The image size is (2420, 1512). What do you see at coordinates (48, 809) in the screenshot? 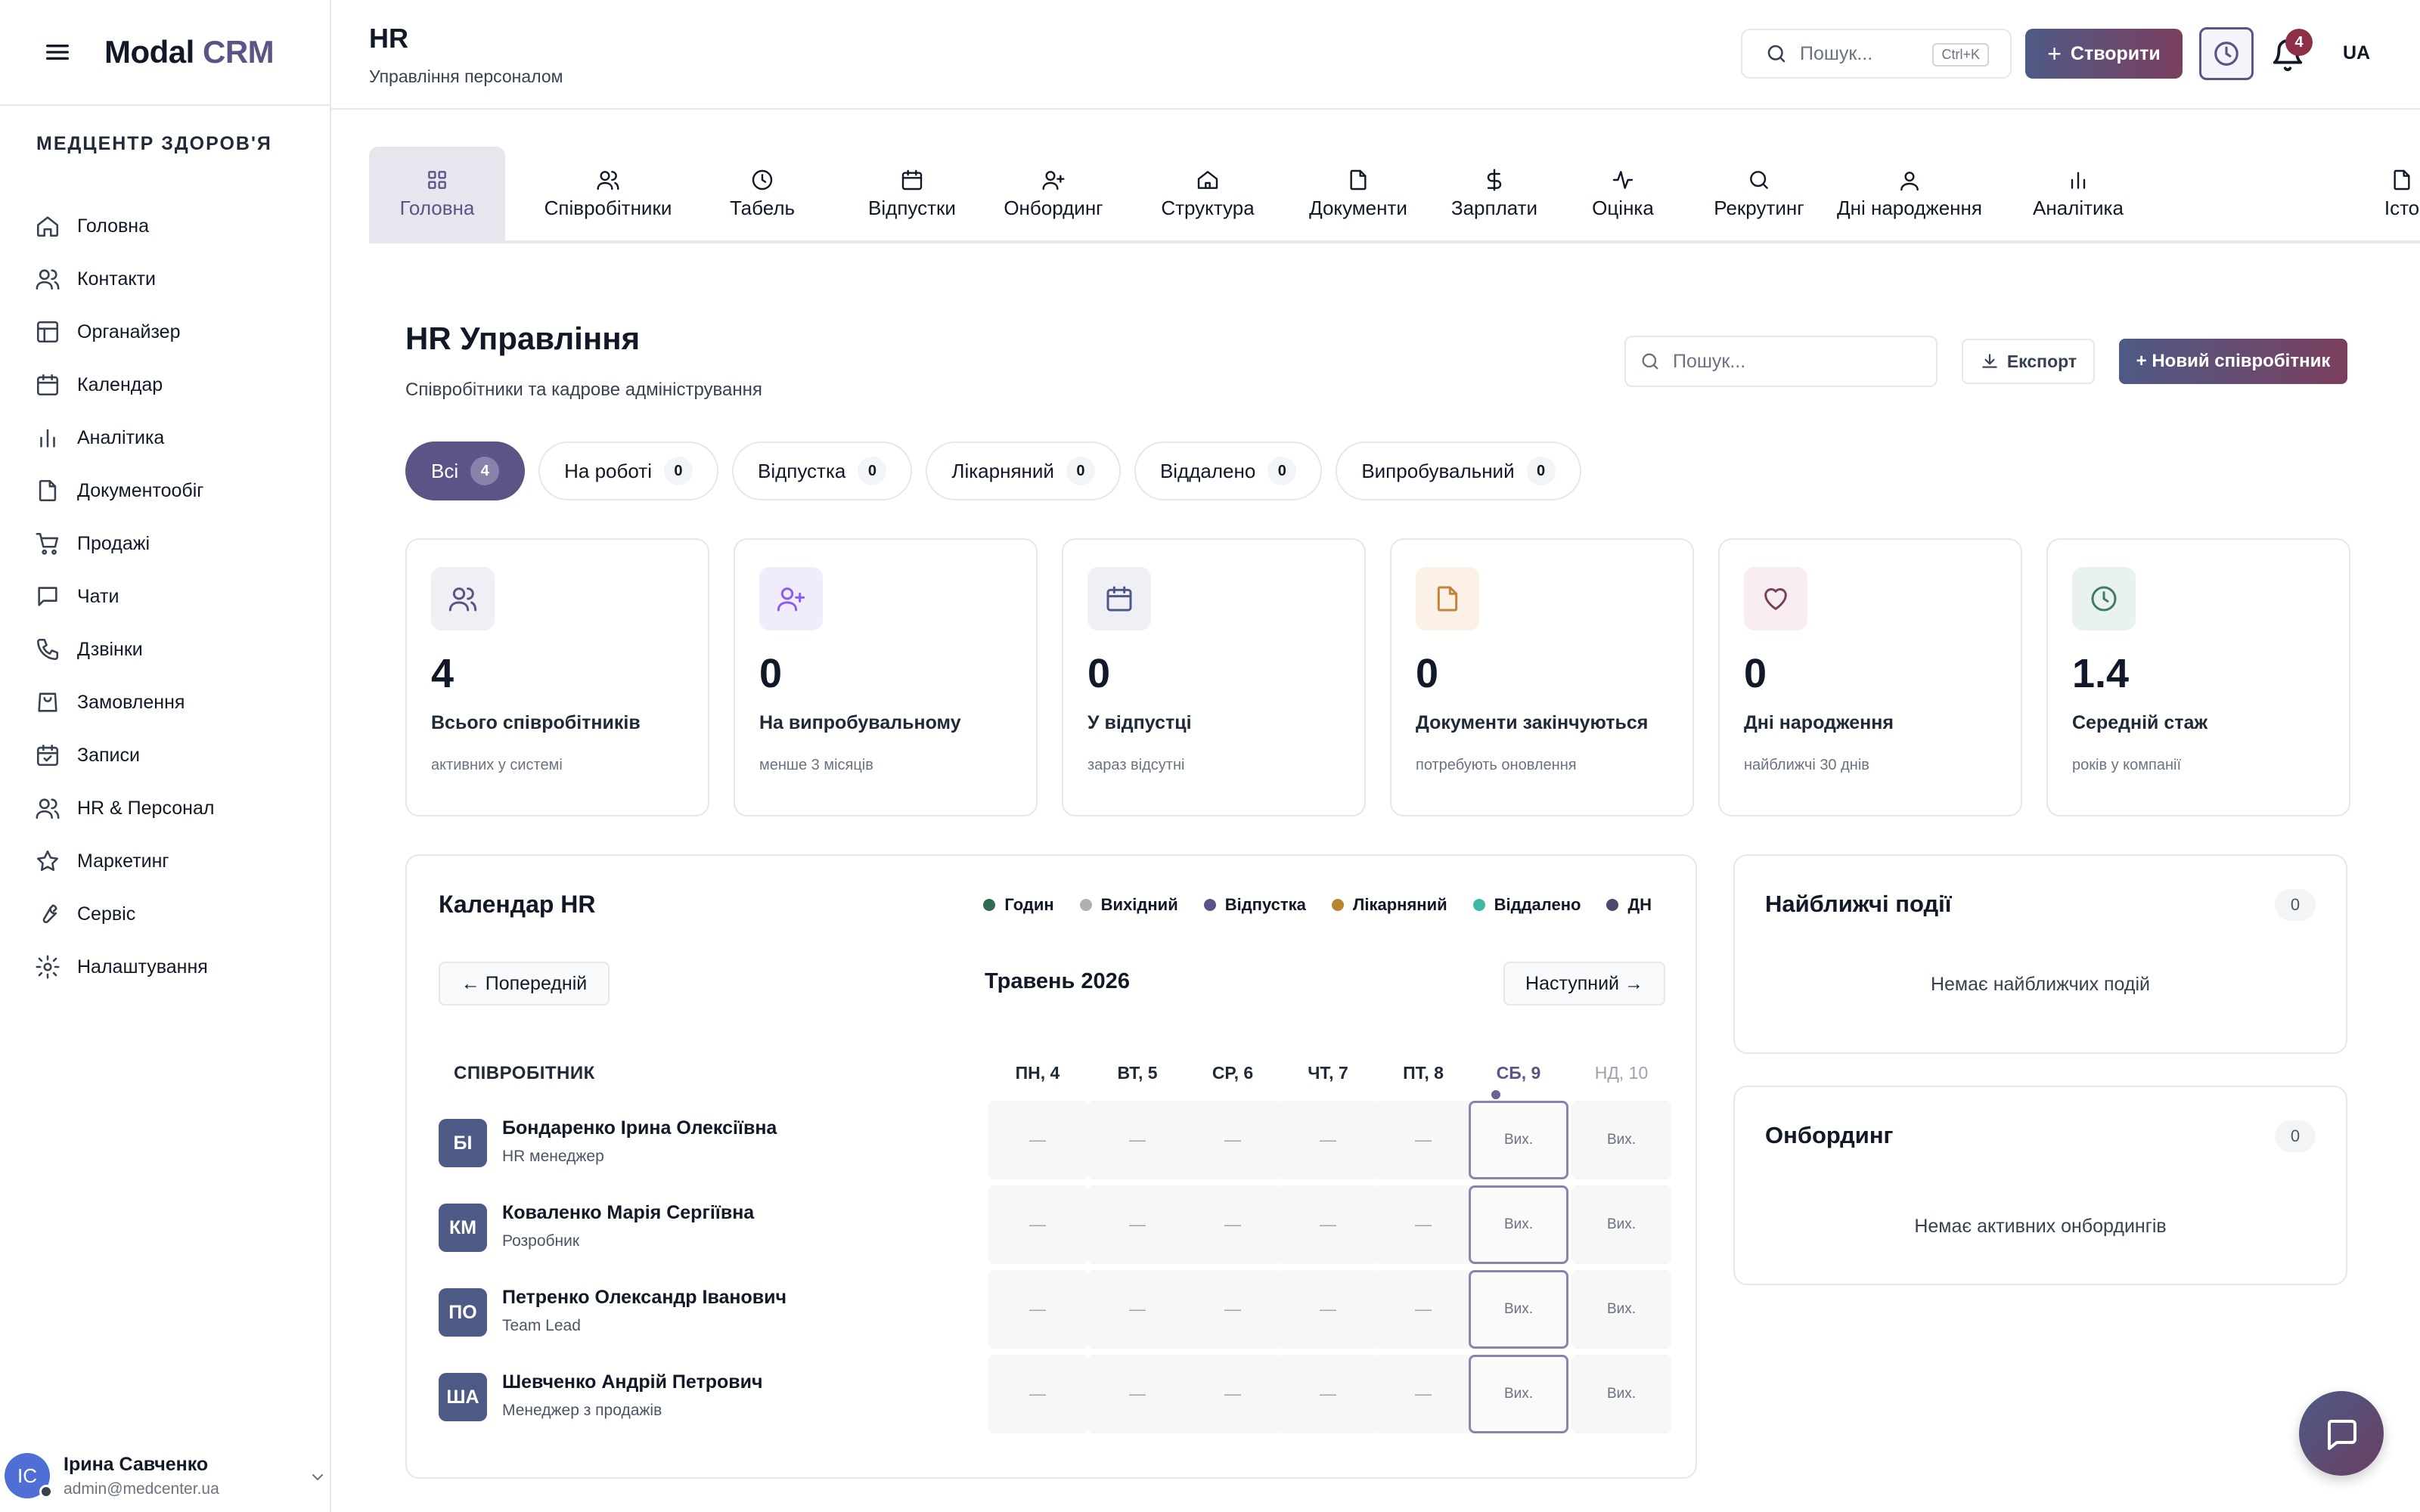
I see `users-icon` at bounding box center [48, 809].